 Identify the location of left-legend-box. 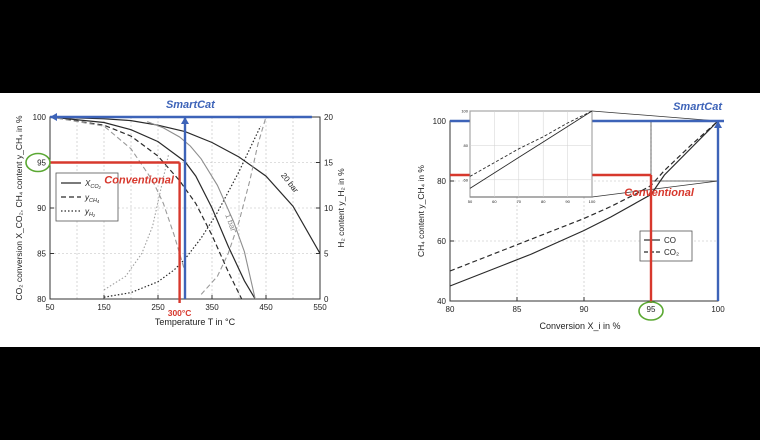
(87, 197).